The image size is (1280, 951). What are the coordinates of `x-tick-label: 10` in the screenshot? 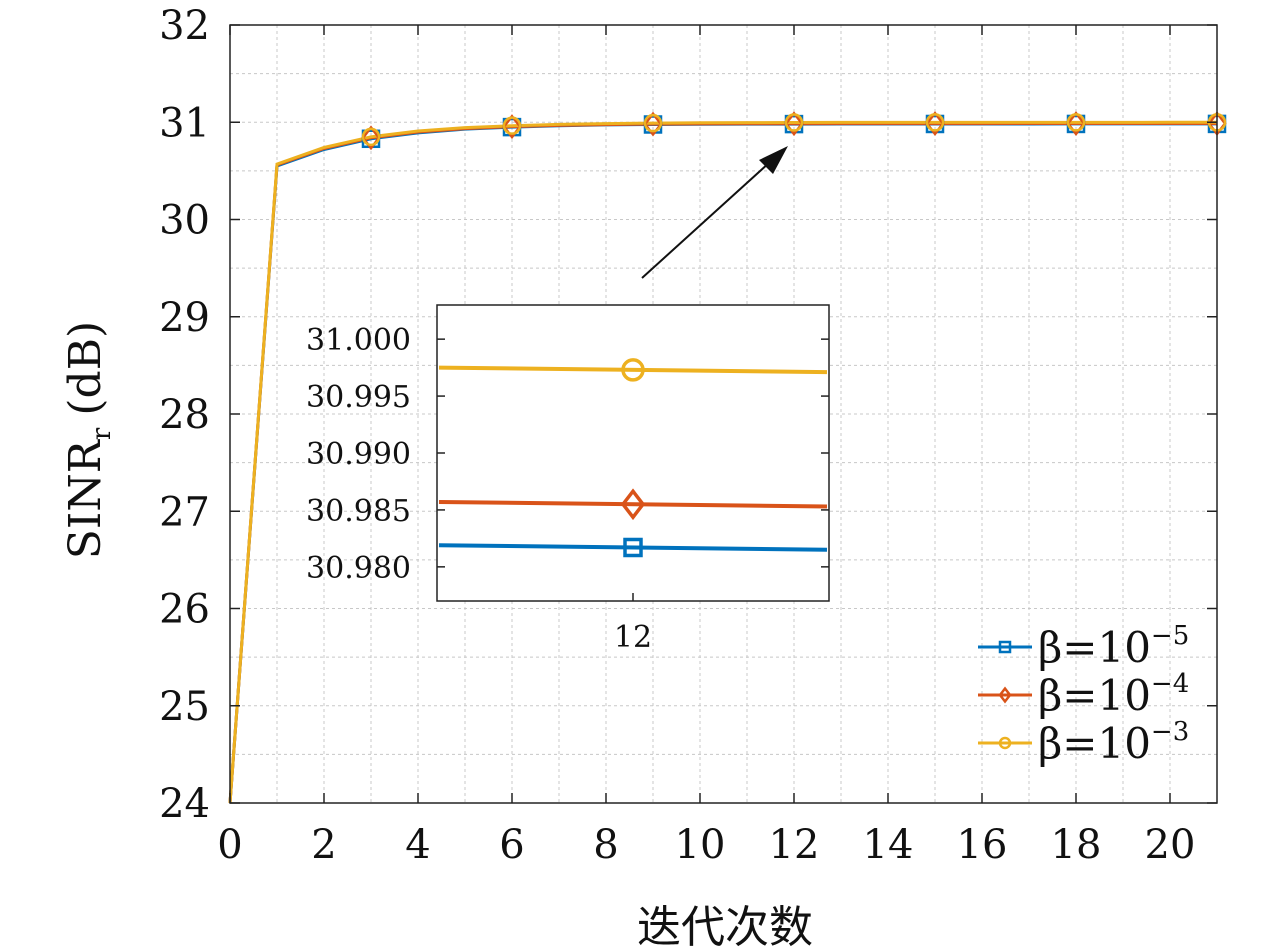 It's located at (700, 845).